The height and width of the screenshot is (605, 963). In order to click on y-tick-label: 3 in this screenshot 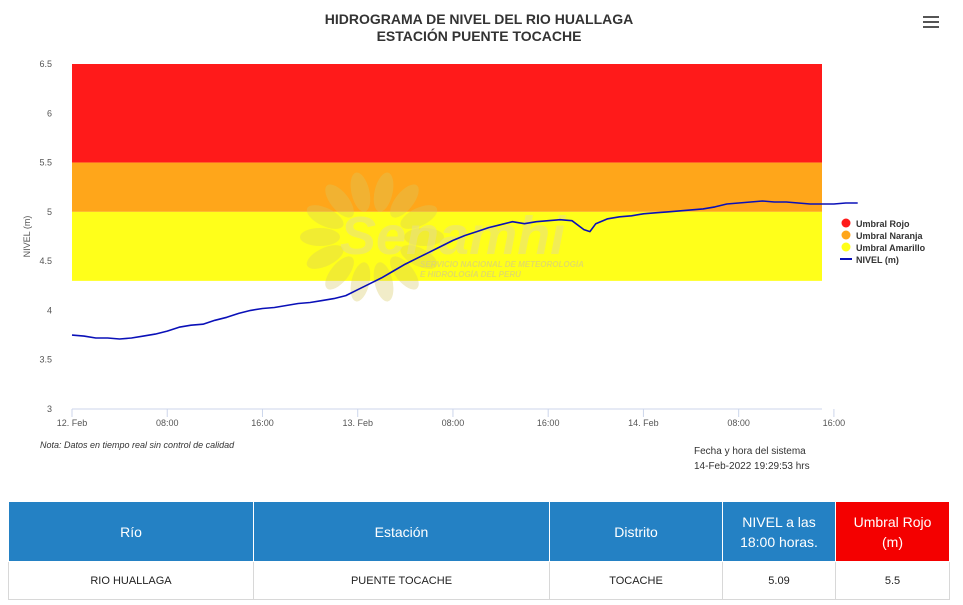, I will do `click(49, 409)`.